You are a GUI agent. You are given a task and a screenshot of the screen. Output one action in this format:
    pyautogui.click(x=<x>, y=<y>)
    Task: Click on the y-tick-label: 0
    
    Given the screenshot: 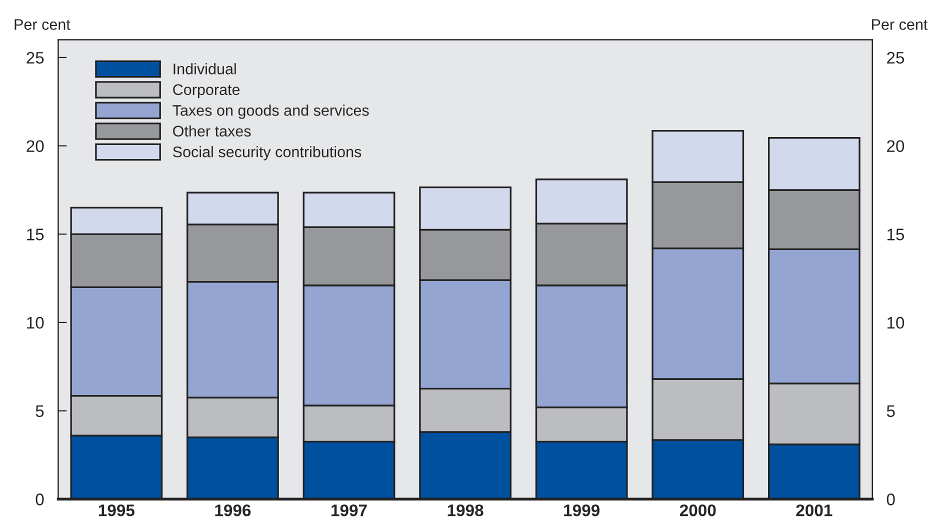 What is the action you would take?
    pyautogui.click(x=40, y=500)
    